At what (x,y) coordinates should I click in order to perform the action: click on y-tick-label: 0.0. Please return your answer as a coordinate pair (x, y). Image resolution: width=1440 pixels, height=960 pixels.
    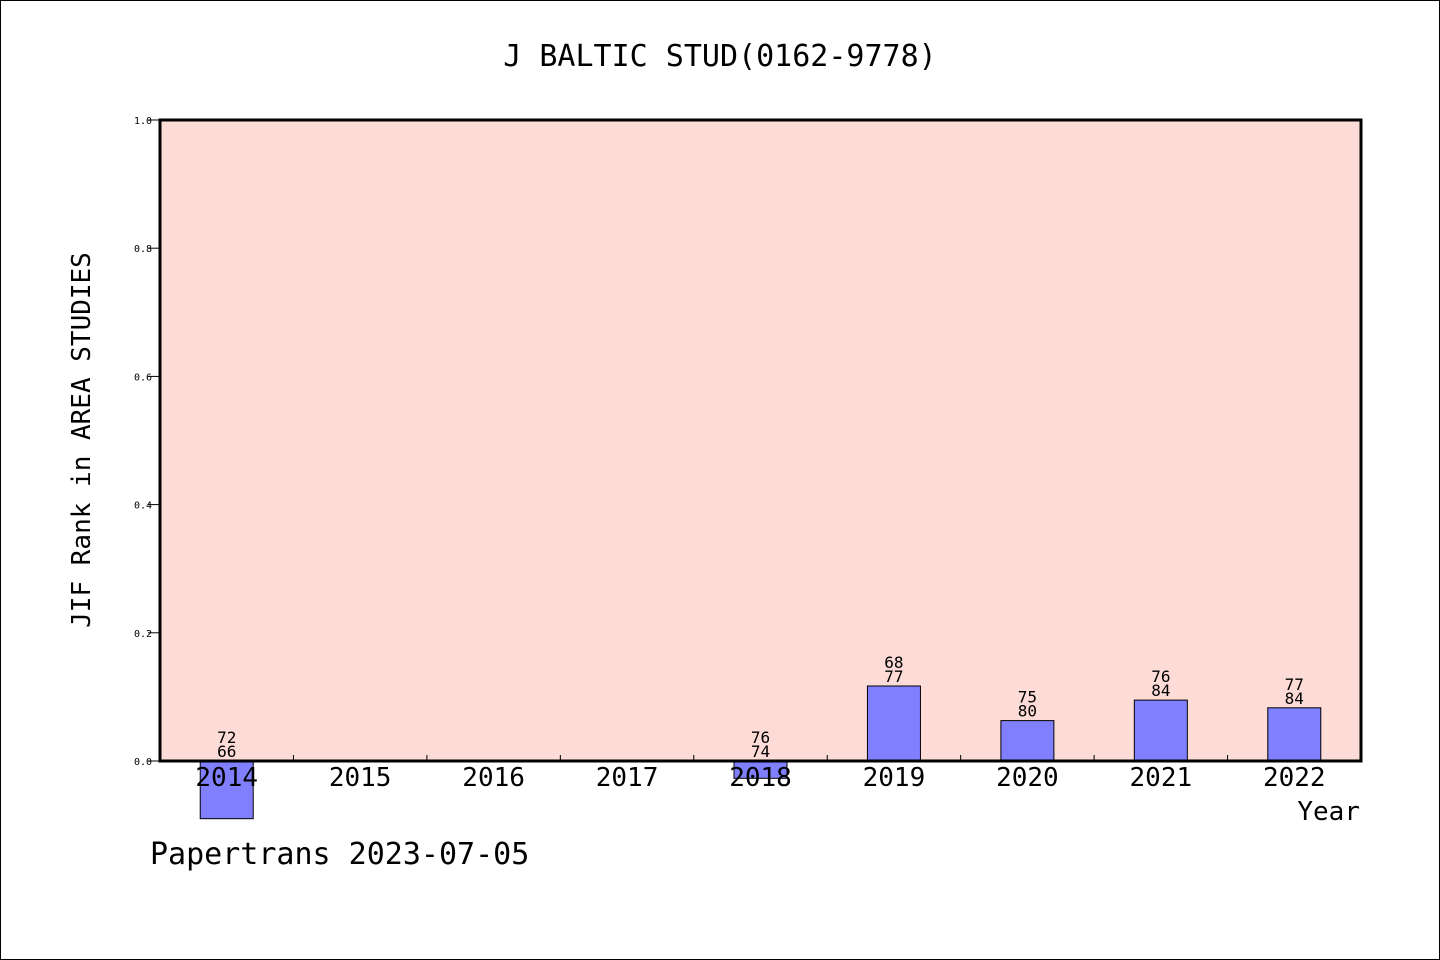
    Looking at the image, I should click on (143, 762).